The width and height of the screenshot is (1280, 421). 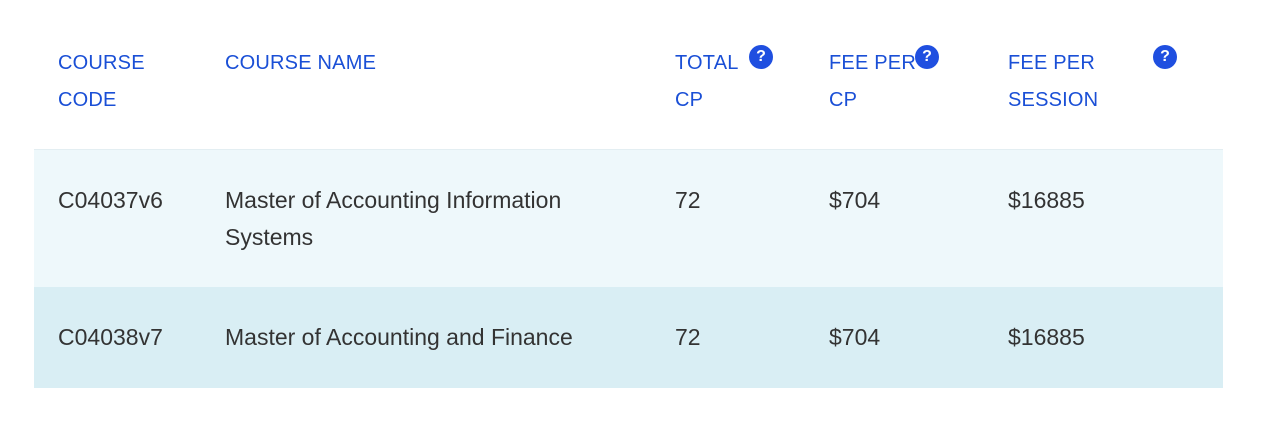 What do you see at coordinates (101, 63) in the screenshot?
I see `header-course-code-line1: COURSE` at bounding box center [101, 63].